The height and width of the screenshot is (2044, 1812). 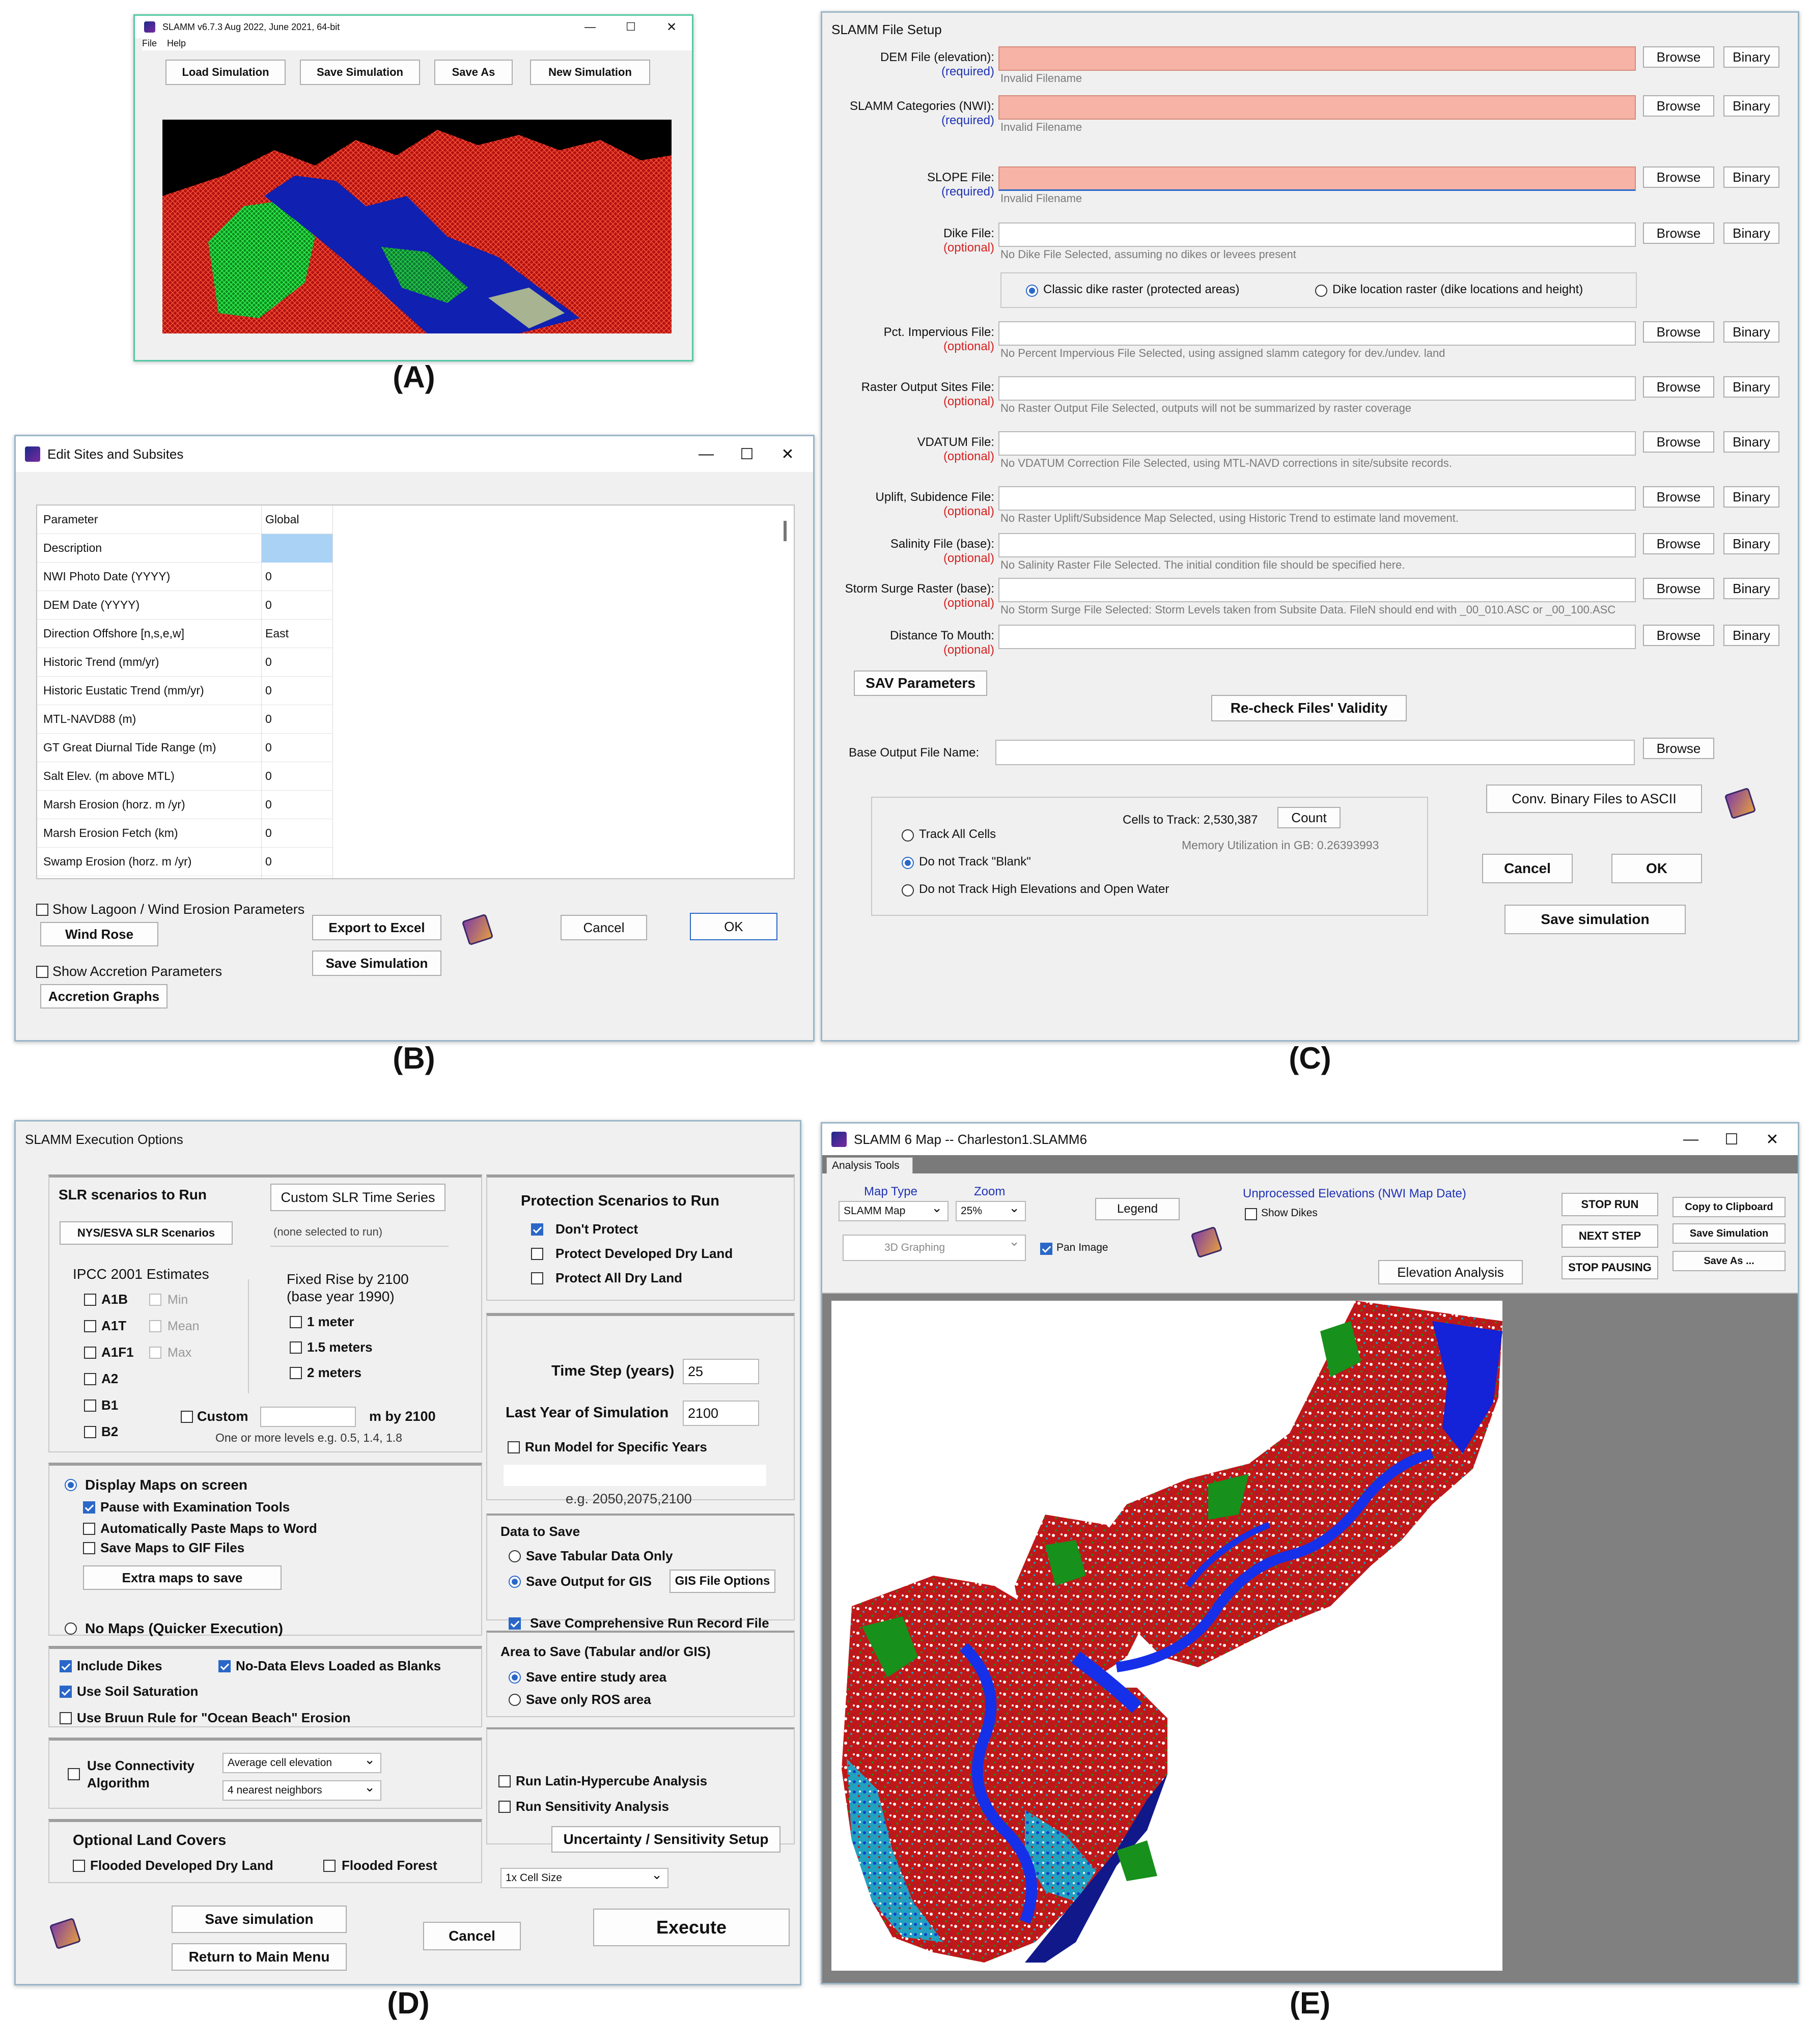 I want to click on time-step-input: 25, so click(x=721, y=1371).